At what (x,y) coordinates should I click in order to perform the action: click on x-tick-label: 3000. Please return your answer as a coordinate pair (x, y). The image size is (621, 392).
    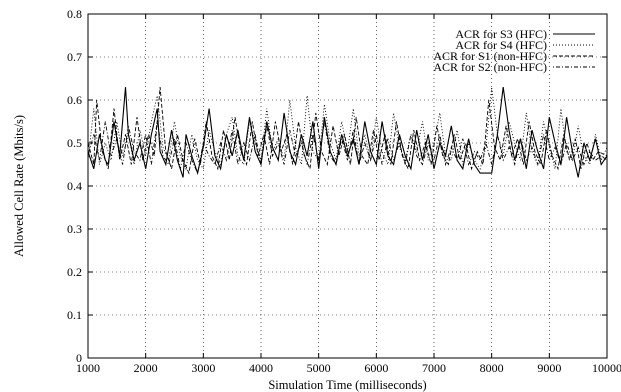
    Looking at the image, I should click on (203, 368).